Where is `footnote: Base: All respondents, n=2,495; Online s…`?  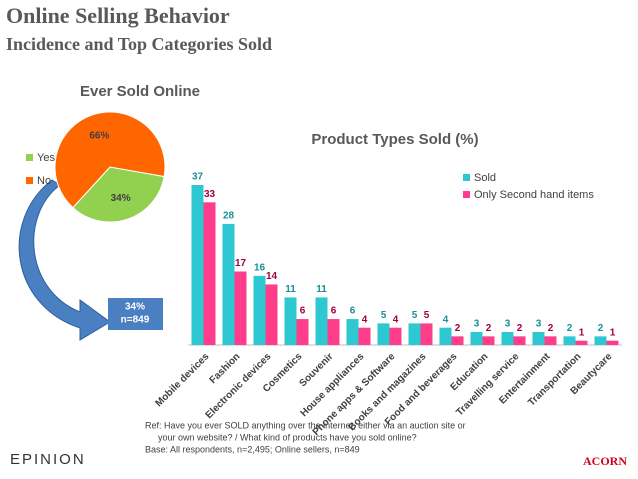
footnote: Base: All respondents, n=2,495; Online s… is located at coordinates (252, 449).